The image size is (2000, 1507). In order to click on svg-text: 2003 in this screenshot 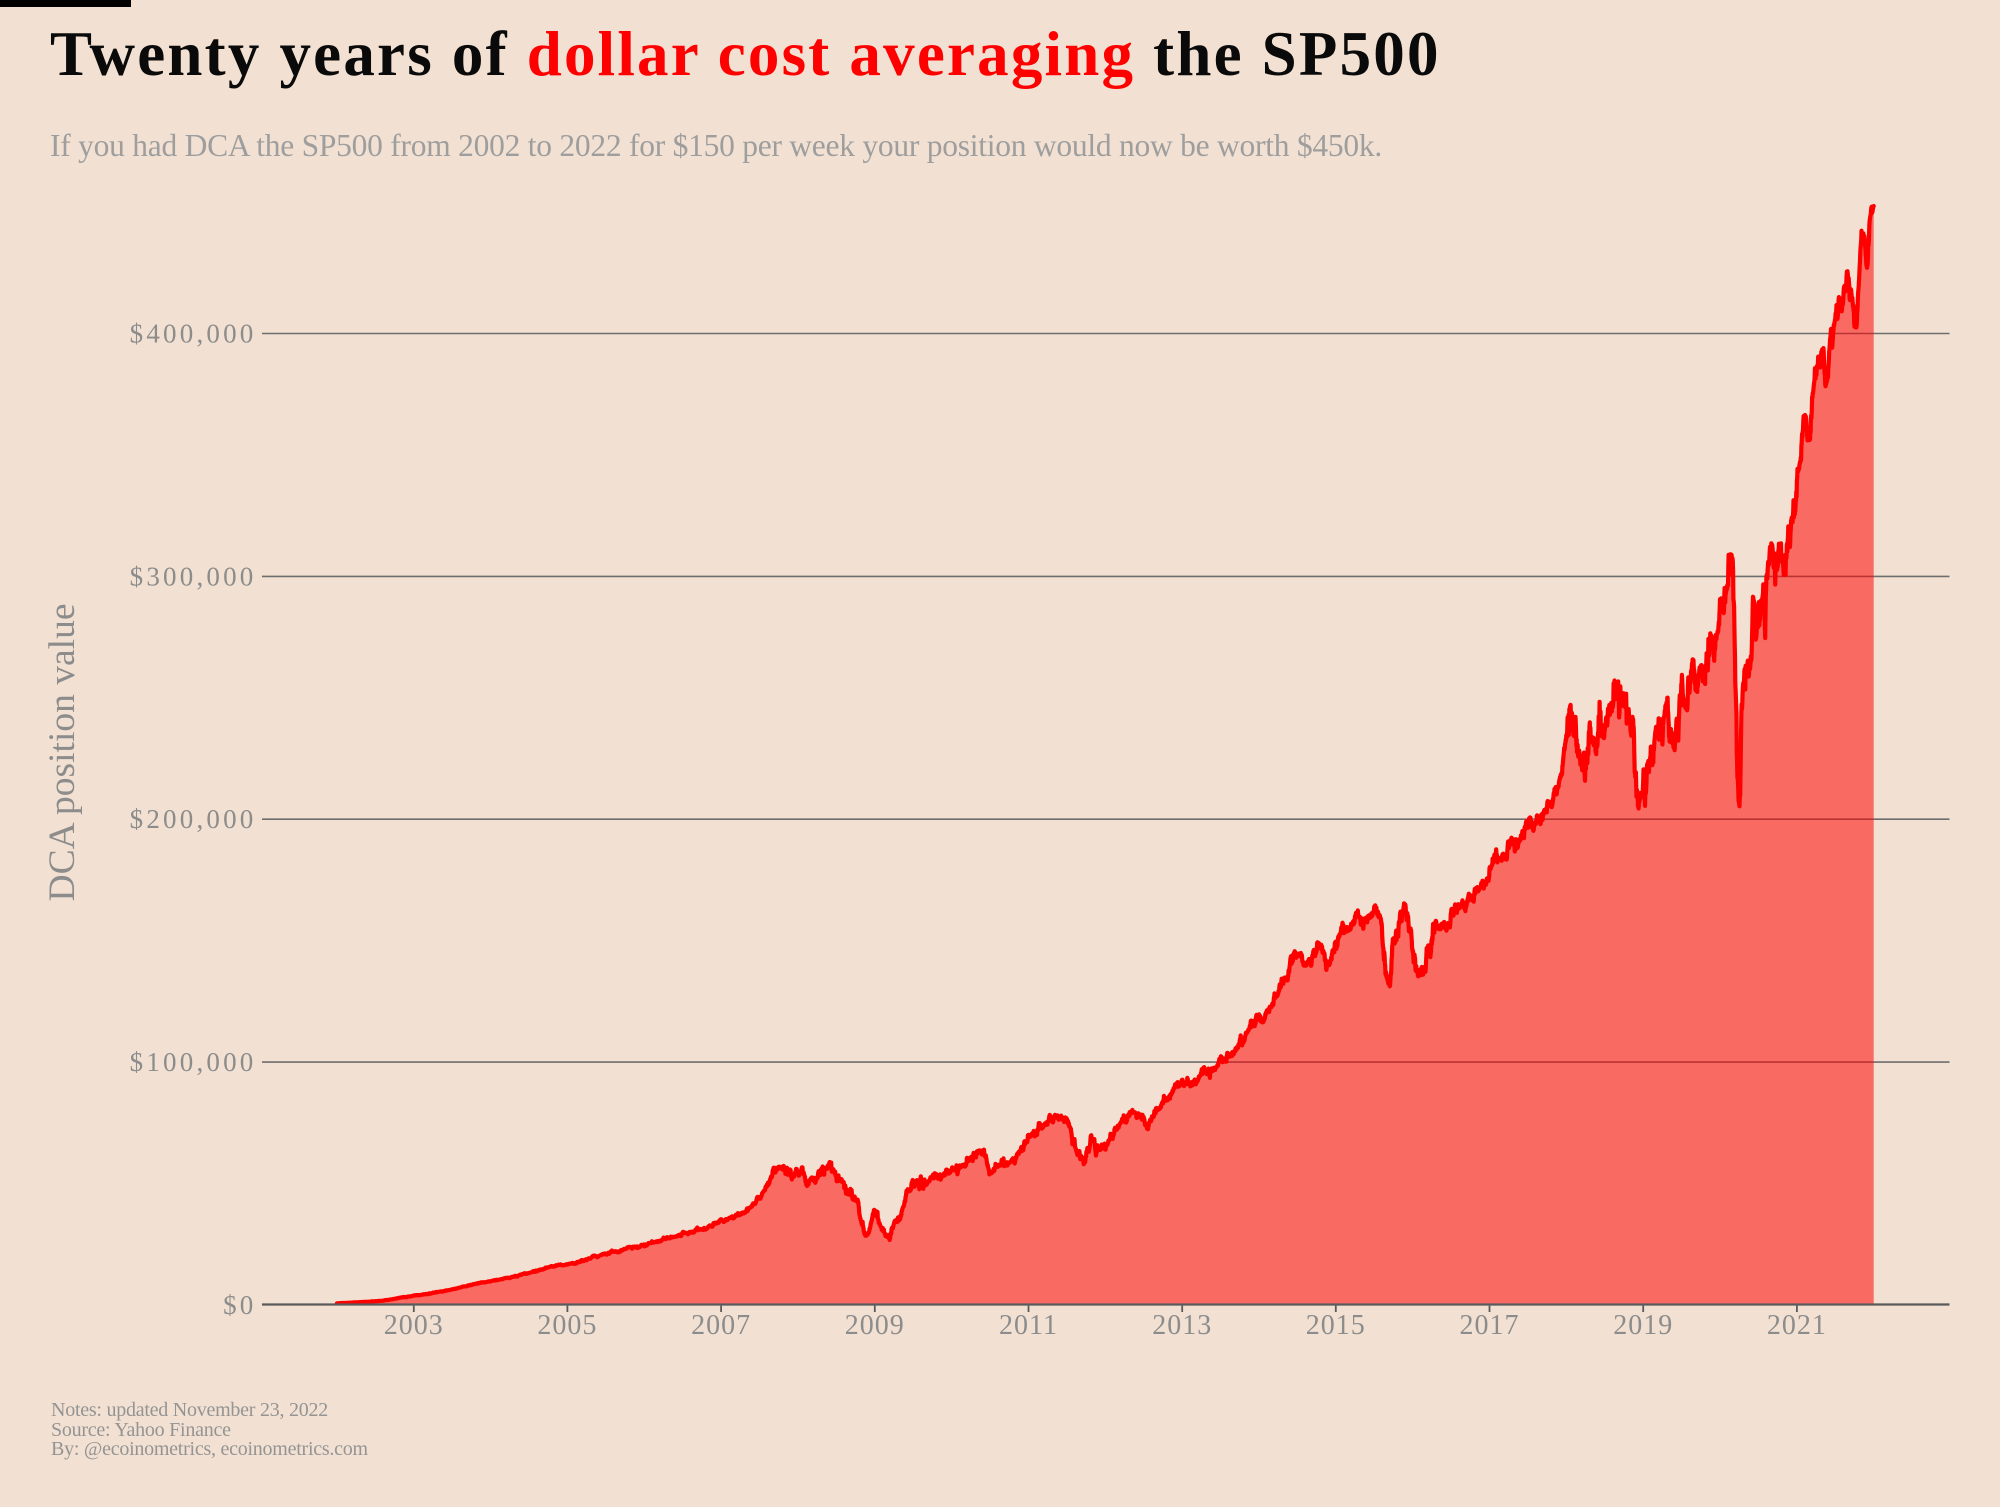, I will do `click(414, 1325)`.